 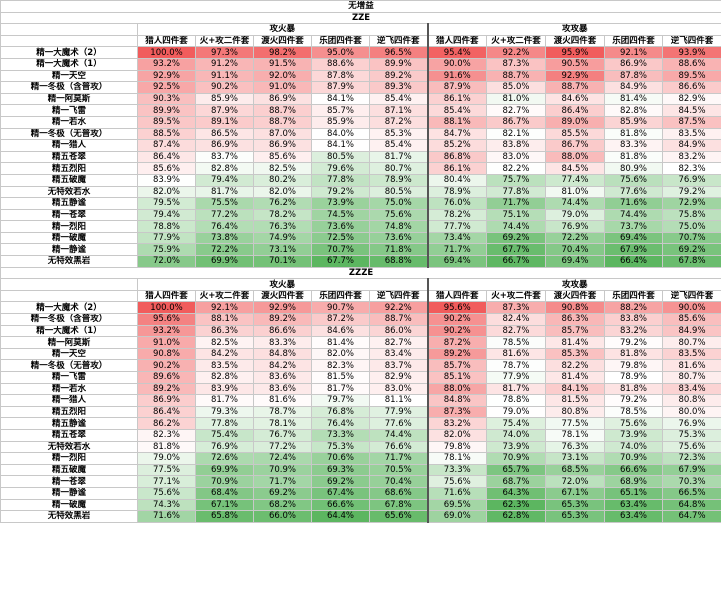 I want to click on value-cell: 76.3%, so click(x=575, y=447).